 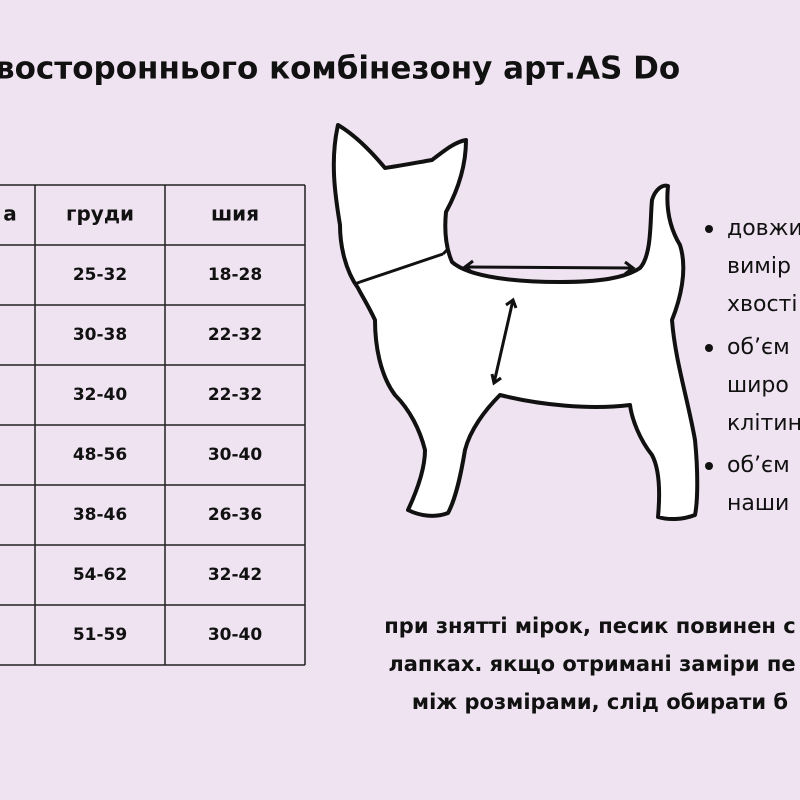 I want to click on note-line: лапках. якщо отримані заміри пе, so click(x=591, y=664).